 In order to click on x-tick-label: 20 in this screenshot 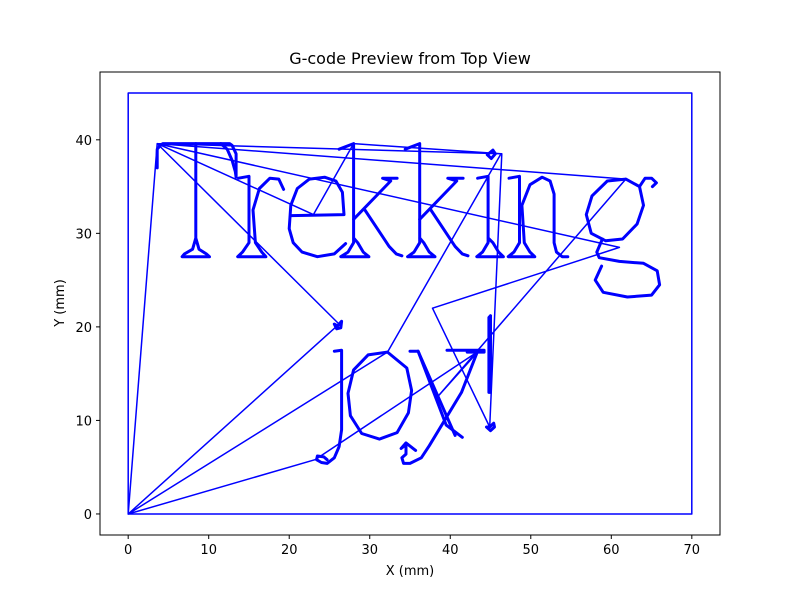, I will do `click(289, 550)`.